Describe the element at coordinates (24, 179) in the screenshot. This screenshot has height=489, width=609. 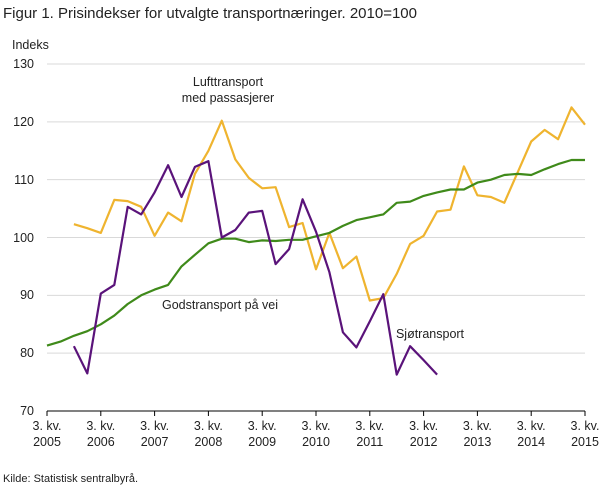
I see `y-tick-label: 110` at that location.